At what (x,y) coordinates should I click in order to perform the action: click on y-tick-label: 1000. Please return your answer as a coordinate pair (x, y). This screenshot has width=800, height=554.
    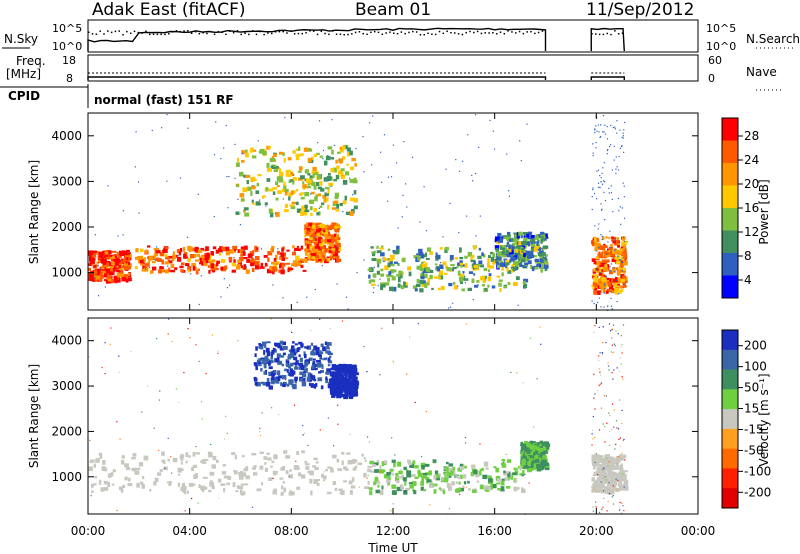
    Looking at the image, I should click on (66, 273).